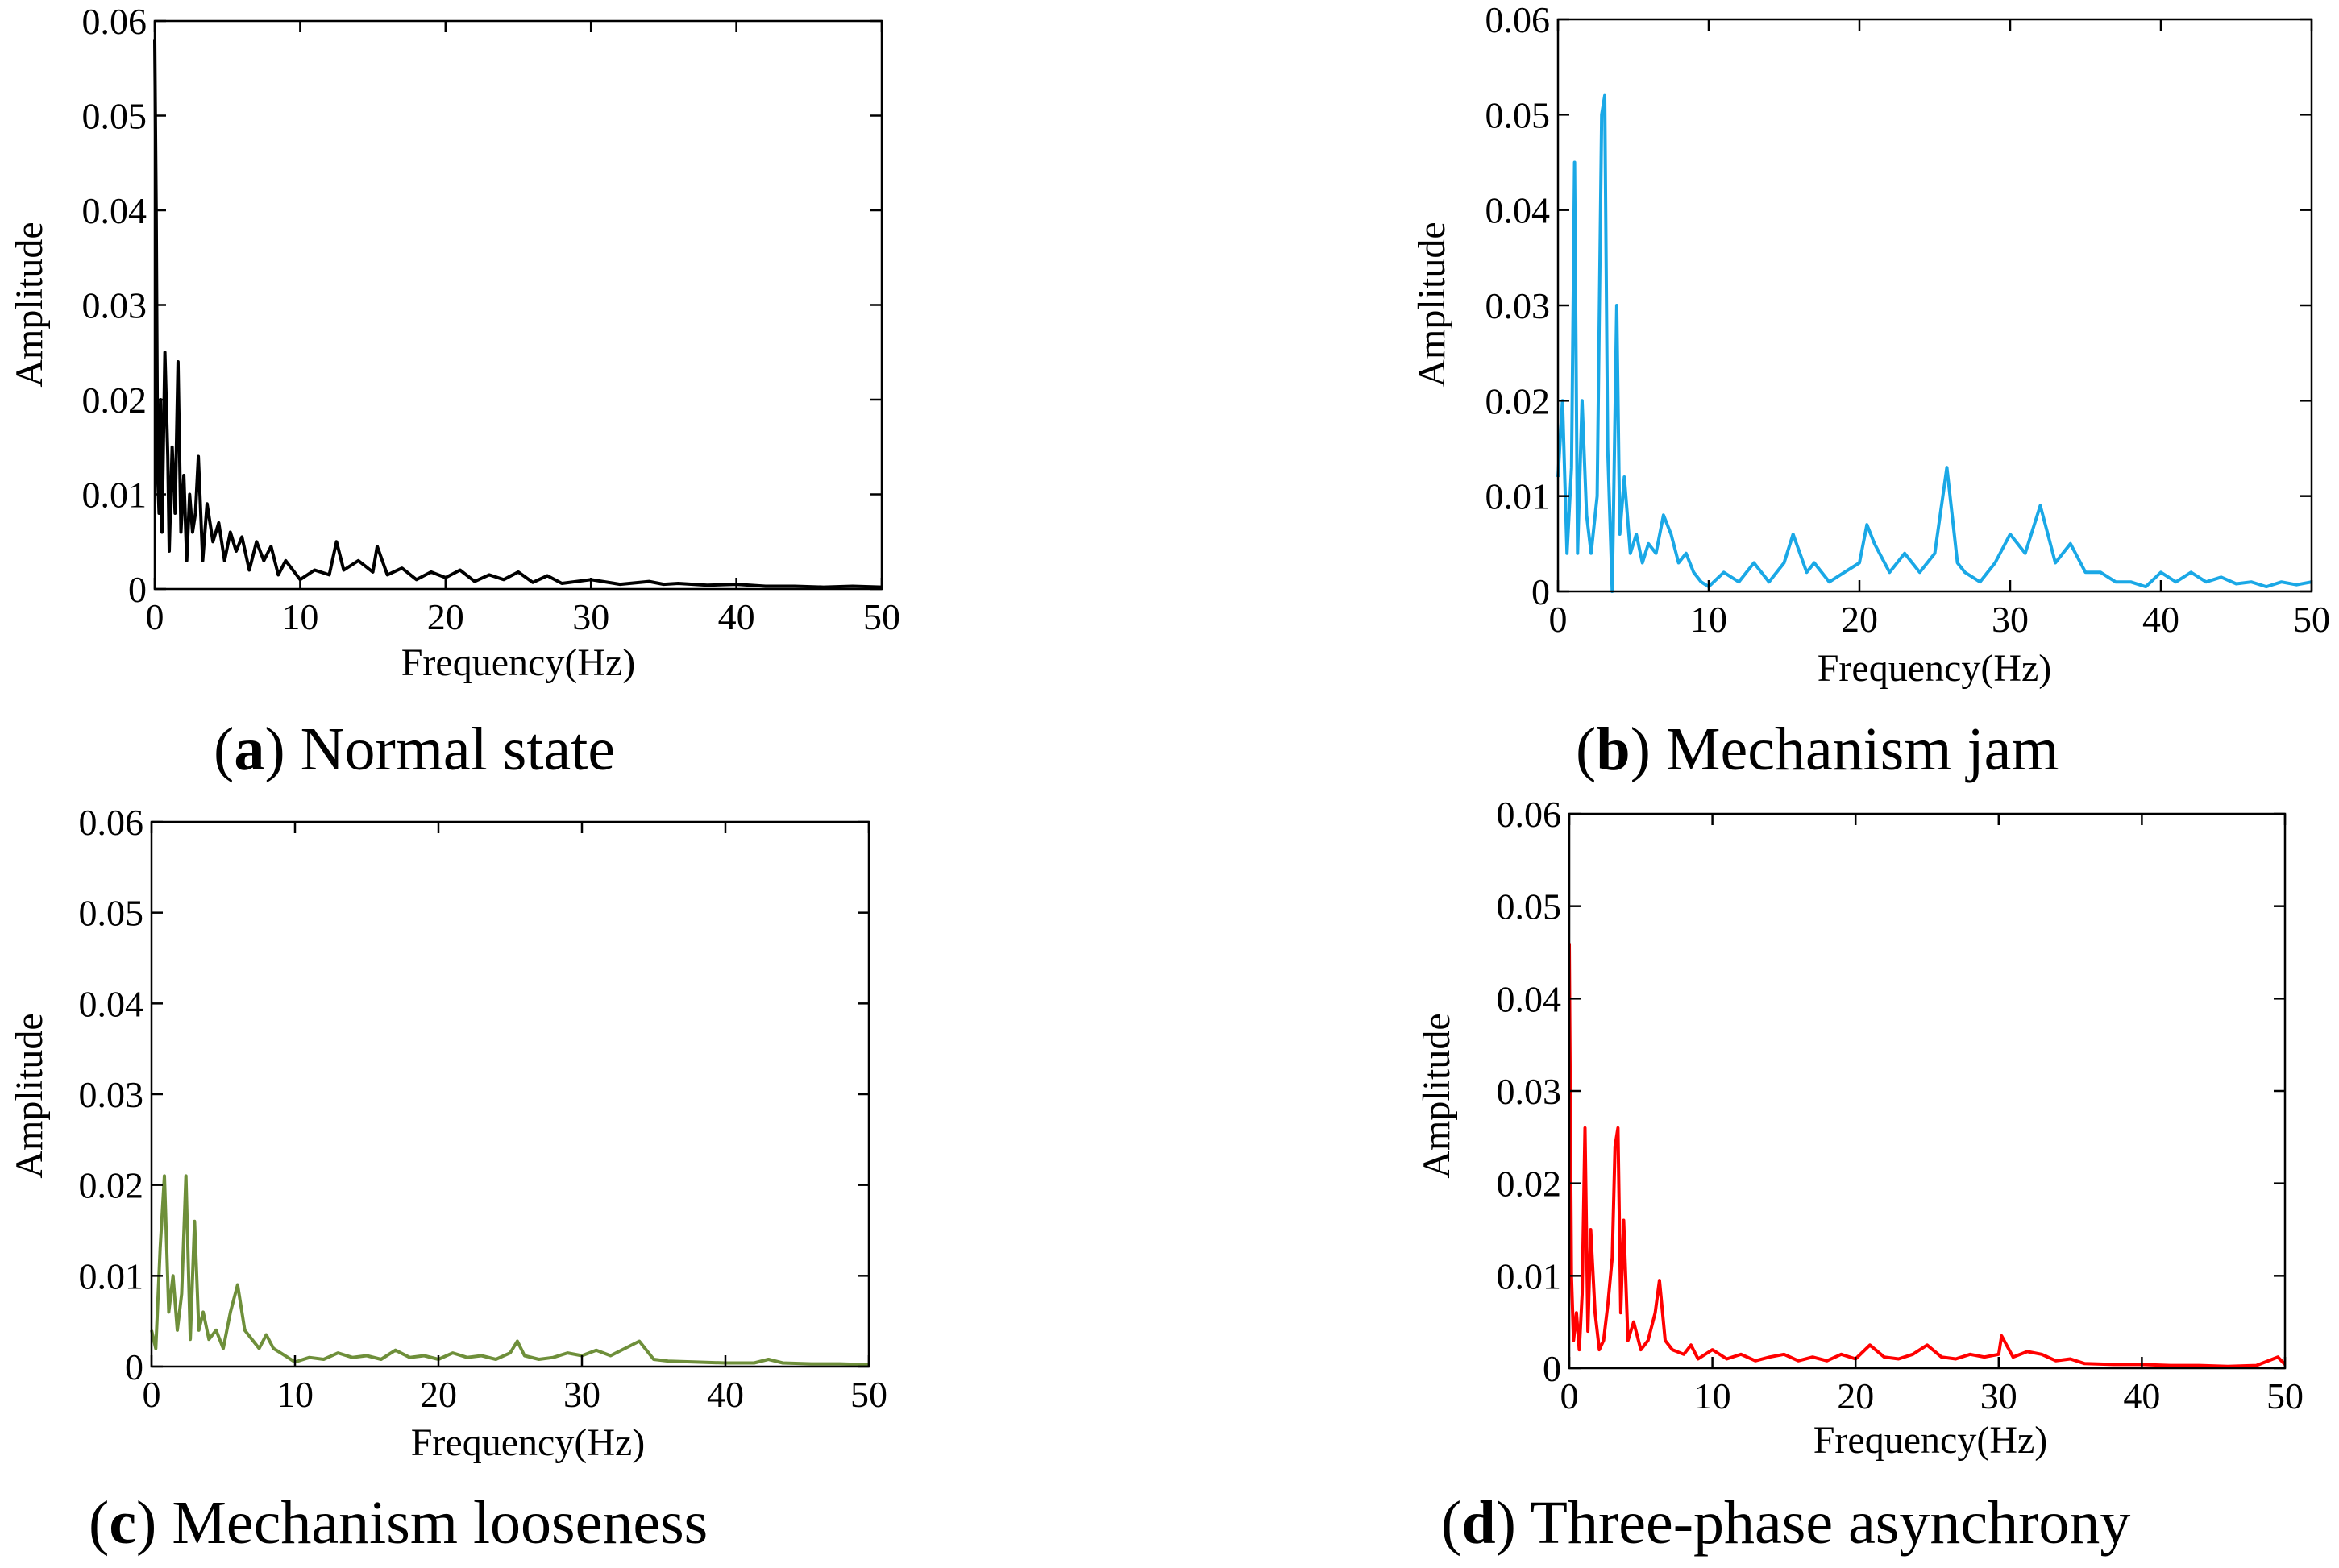 The height and width of the screenshot is (1568, 2339). I want to click on panel-a-xtick-label-4: 40, so click(736, 616).